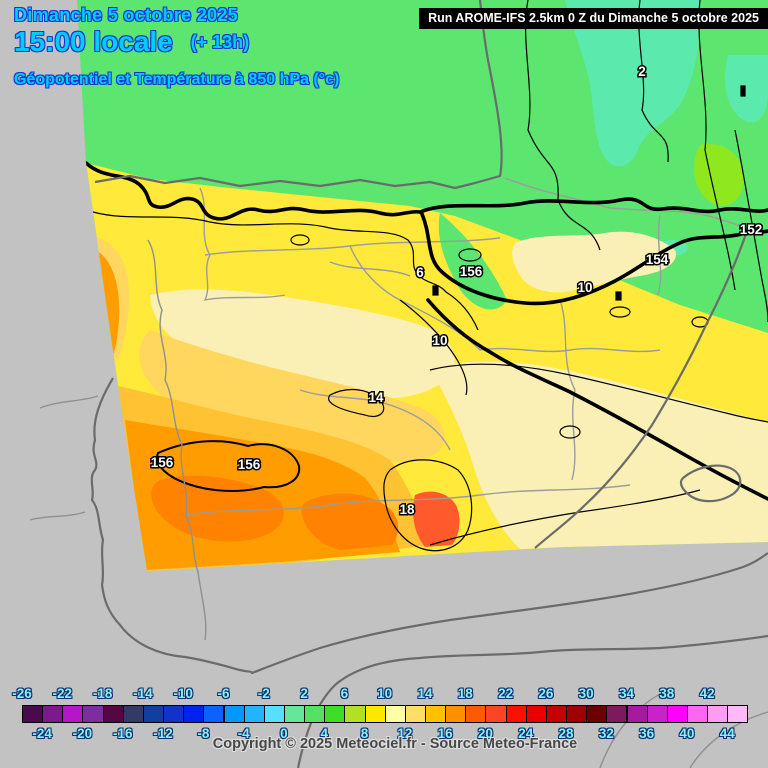  What do you see at coordinates (304, 693) in the screenshot?
I see `scale-label-top-2: 2` at bounding box center [304, 693].